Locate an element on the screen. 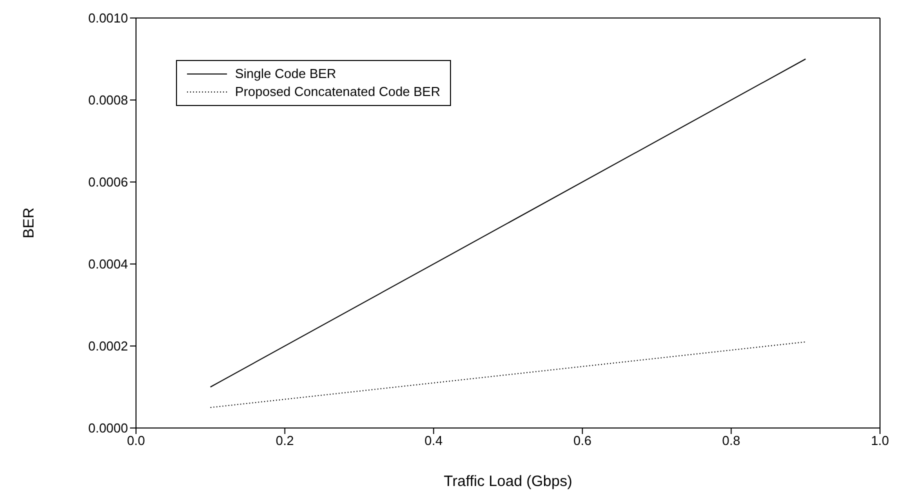 Image resolution: width=901 pixels, height=500 pixels. legend-label: Single Code BER is located at coordinates (285, 74).